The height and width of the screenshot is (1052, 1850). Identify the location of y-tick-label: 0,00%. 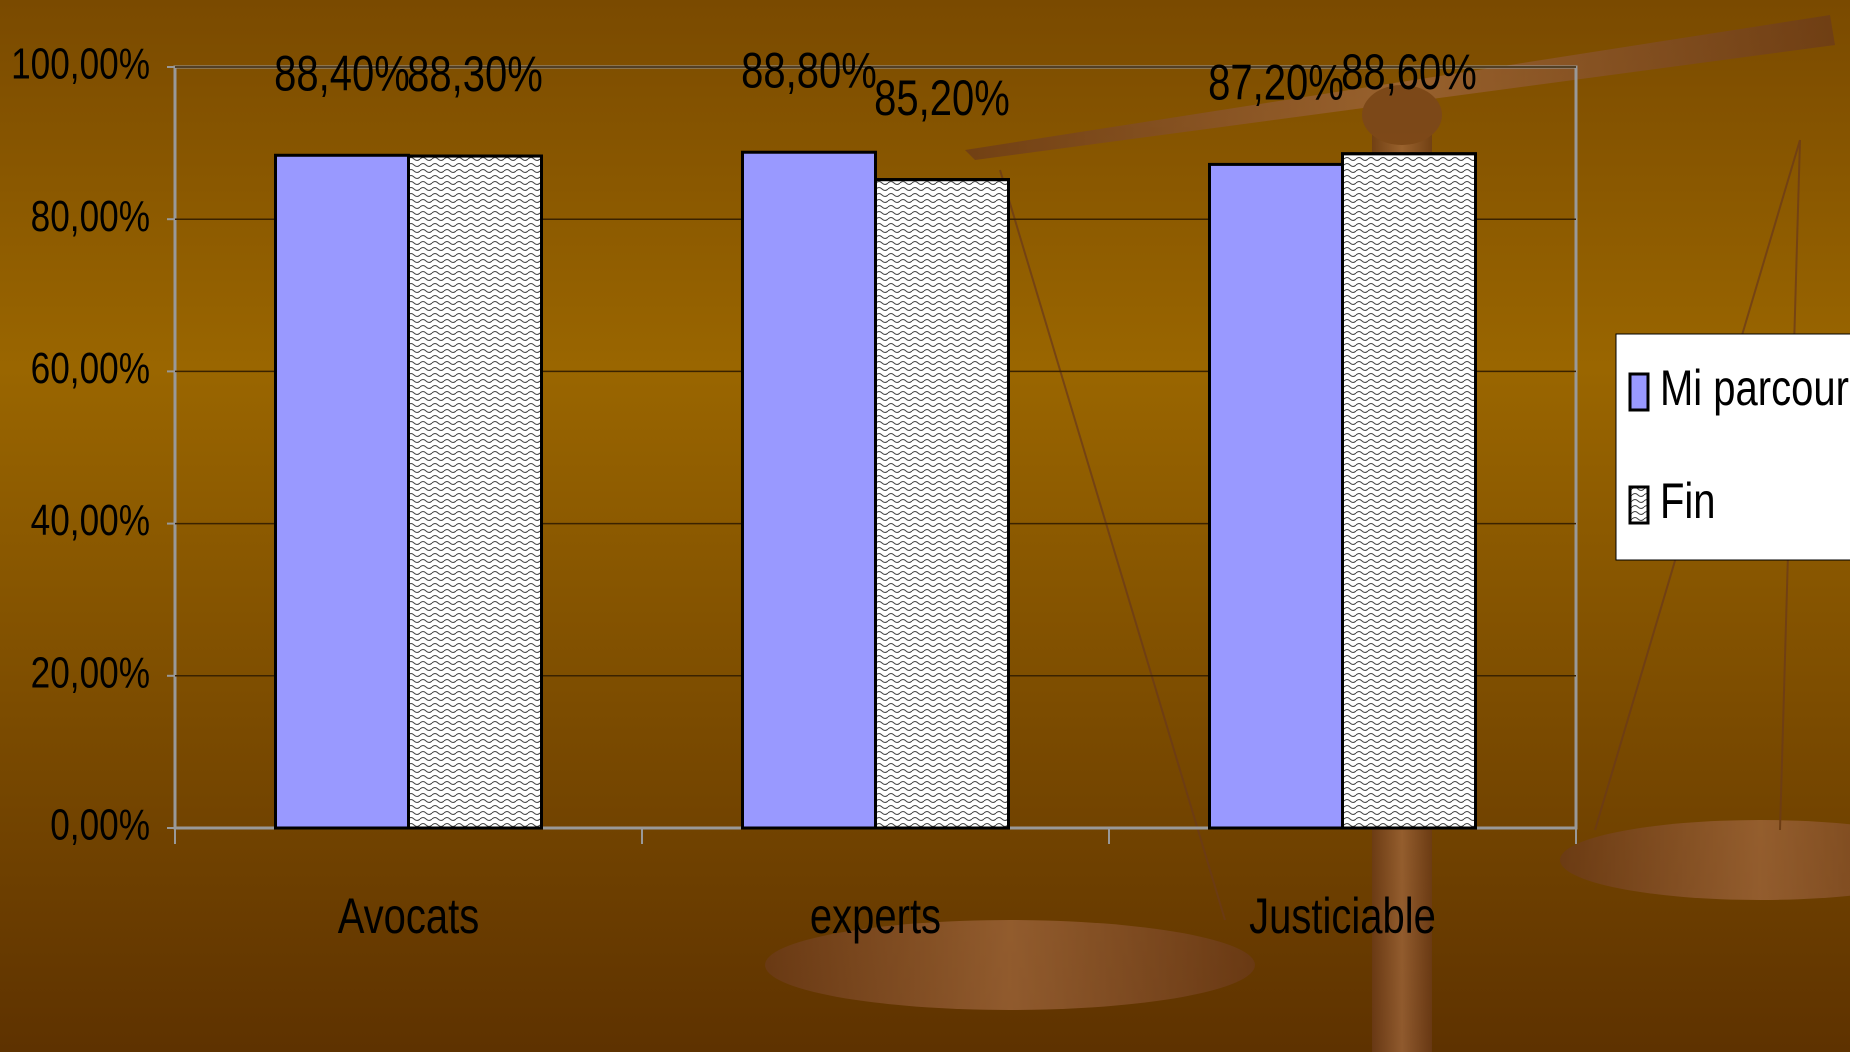
(100, 825).